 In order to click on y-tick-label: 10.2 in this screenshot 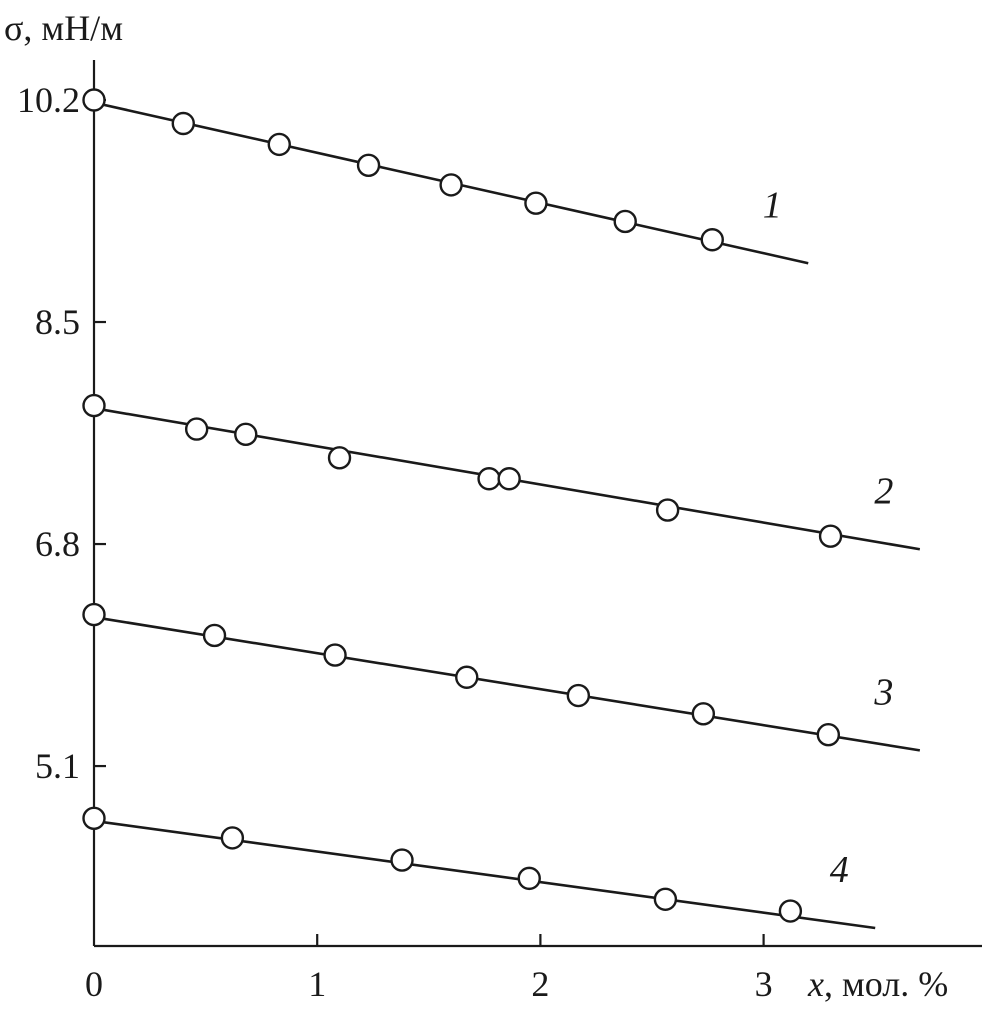, I will do `click(48, 100)`.